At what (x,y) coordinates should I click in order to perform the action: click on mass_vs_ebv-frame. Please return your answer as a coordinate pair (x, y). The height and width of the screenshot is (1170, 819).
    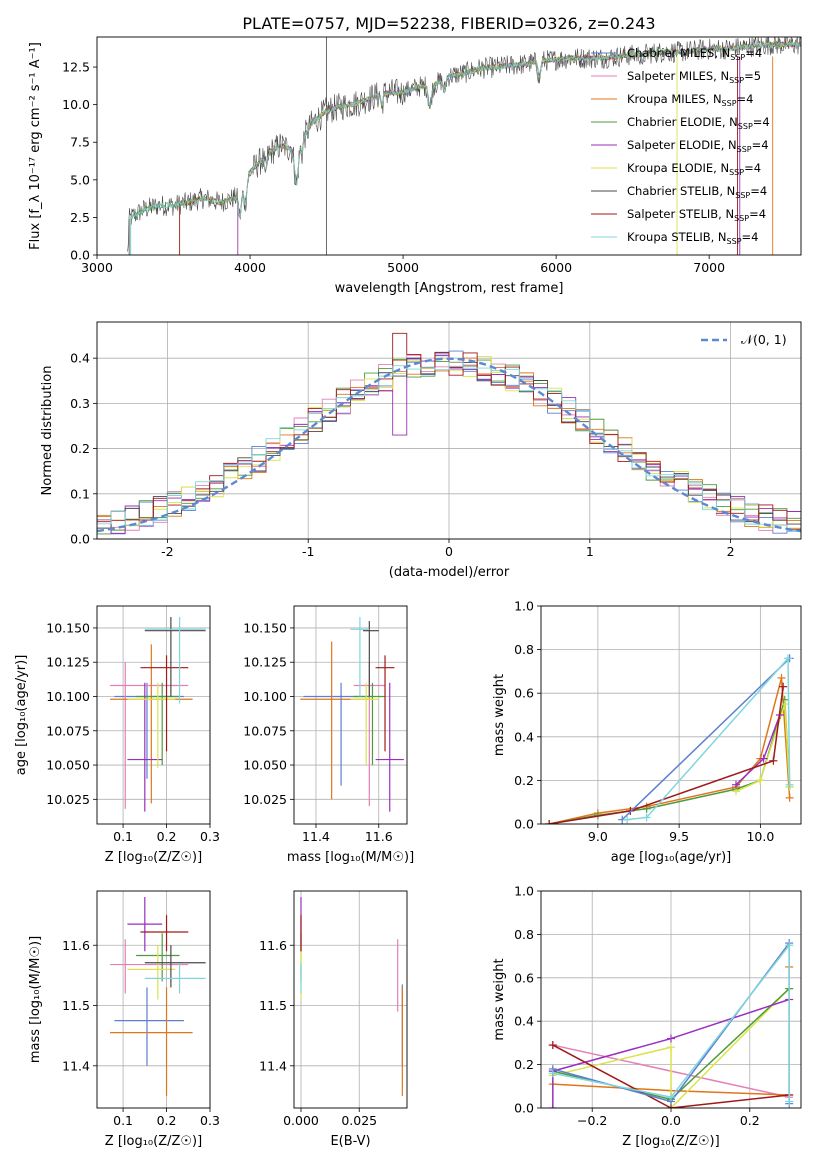
    Looking at the image, I should click on (350, 999).